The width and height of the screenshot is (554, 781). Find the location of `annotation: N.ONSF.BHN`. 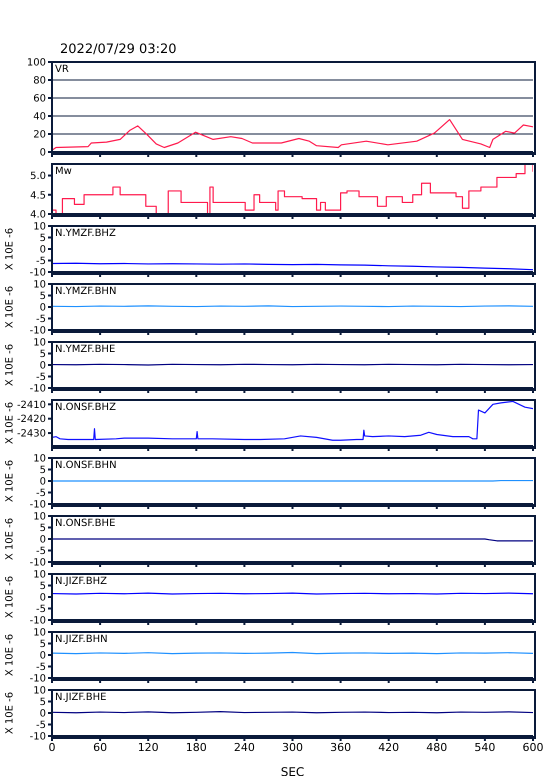

annotation: N.ONSF.BHN is located at coordinates (86, 465).